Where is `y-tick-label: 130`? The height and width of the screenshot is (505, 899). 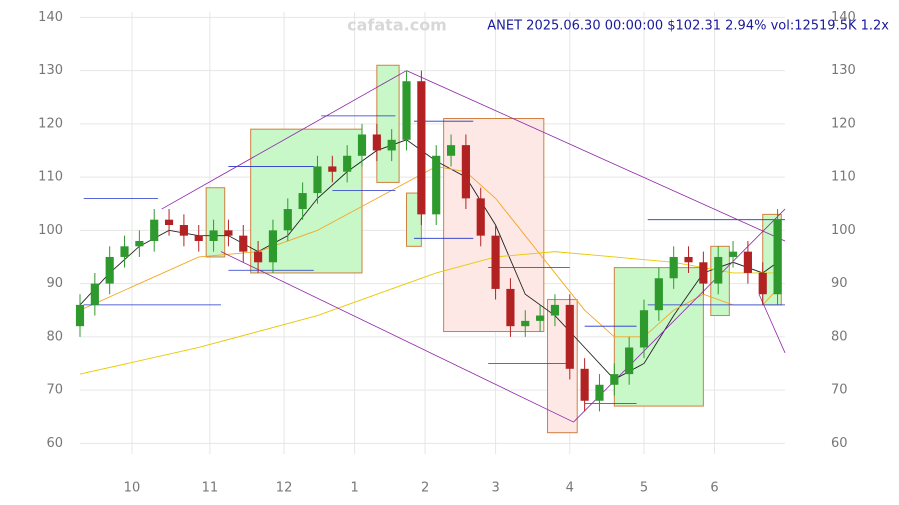
y-tick-label: 130 is located at coordinates (50, 70).